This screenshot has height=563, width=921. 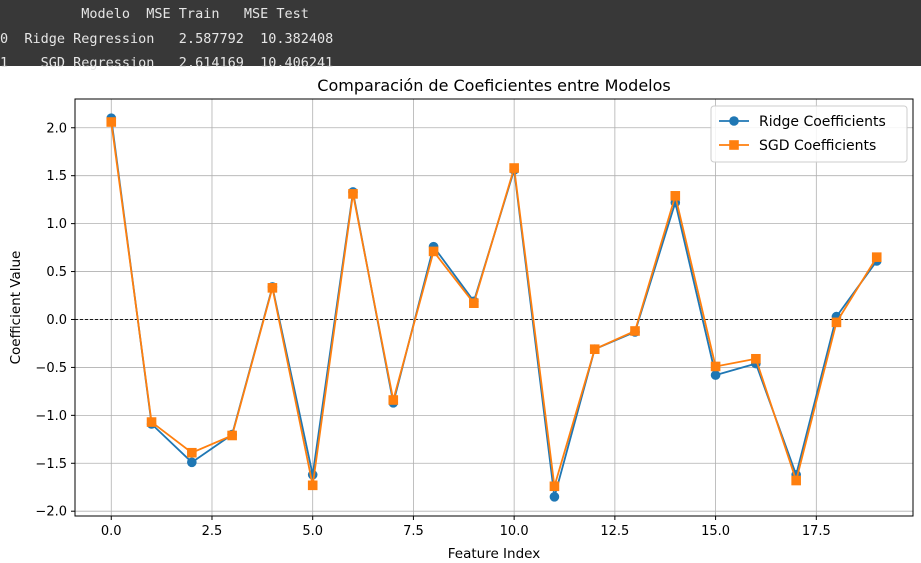 What do you see at coordinates (822, 122) in the screenshot?
I see `legend-label: Ridge Coefficients` at bounding box center [822, 122].